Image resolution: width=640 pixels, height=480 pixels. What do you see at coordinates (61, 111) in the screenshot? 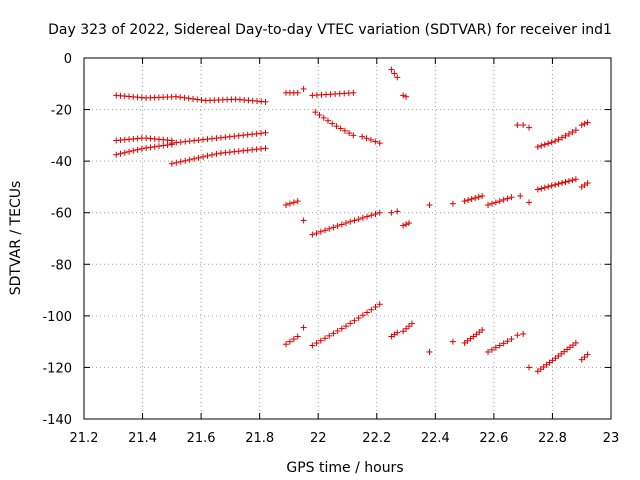
I see `y-tick-label: -20` at bounding box center [61, 111].